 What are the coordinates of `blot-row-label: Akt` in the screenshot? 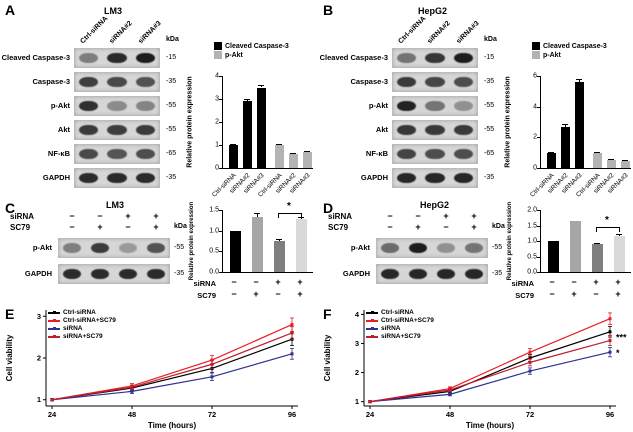 It's located at (381, 130).